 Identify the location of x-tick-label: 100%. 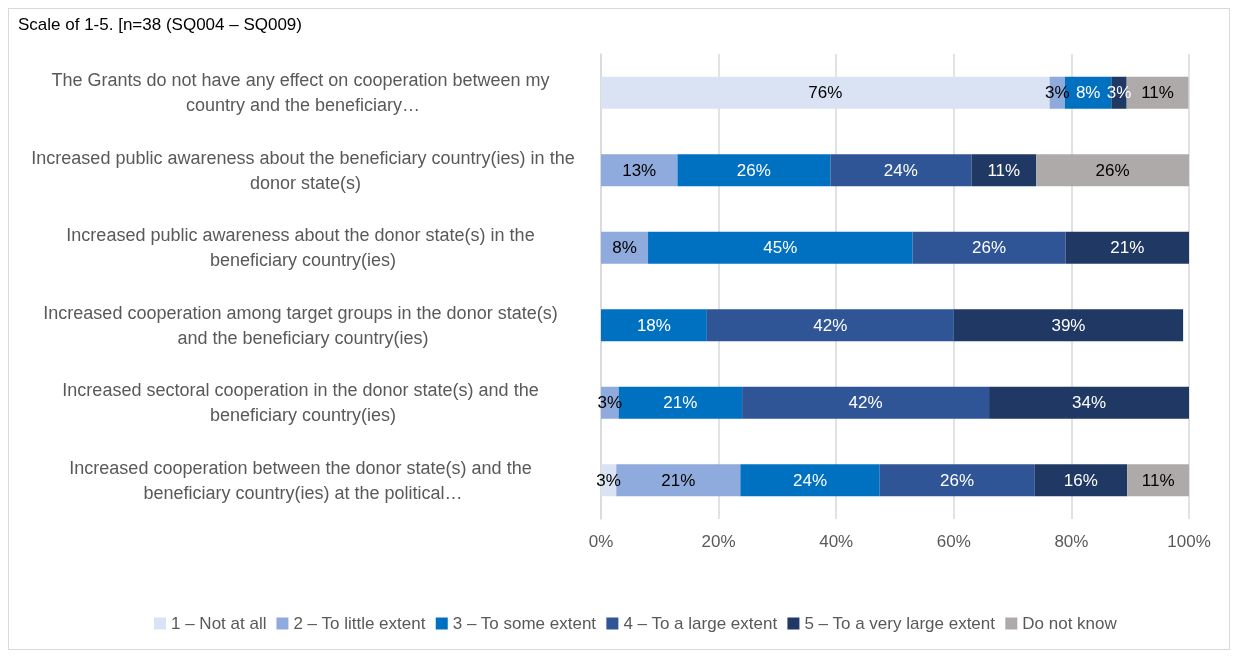
(1189, 541).